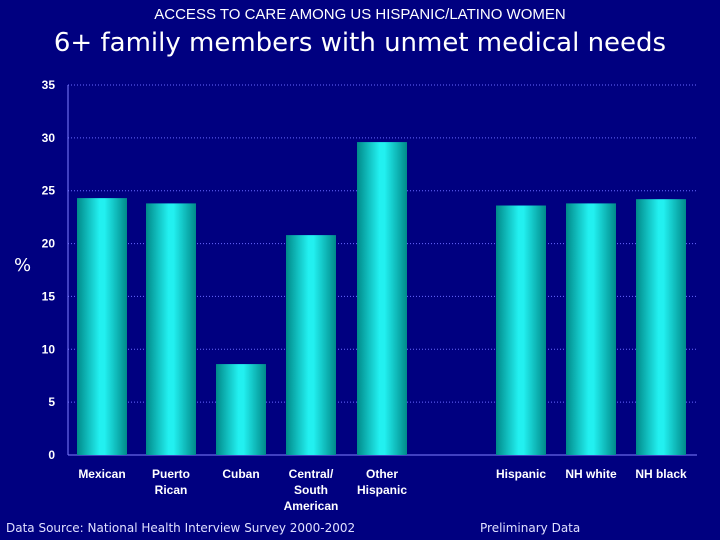  What do you see at coordinates (51, 455) in the screenshot?
I see `y-tick-label: 0` at bounding box center [51, 455].